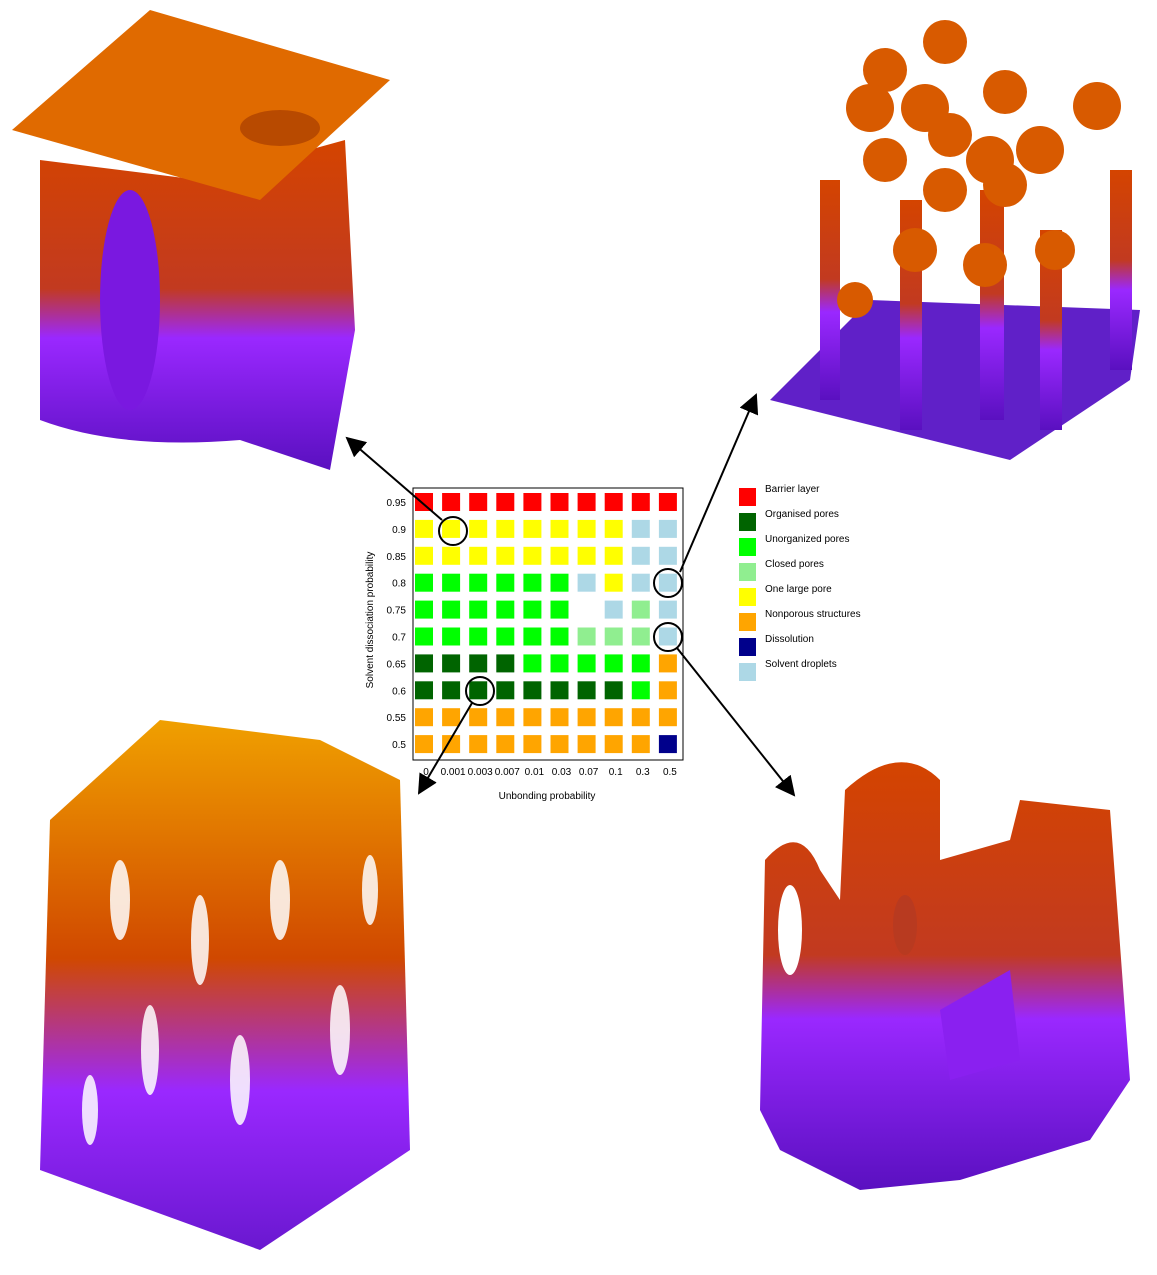 Image resolution: width=1157 pixels, height=1275 pixels. What do you see at coordinates (480, 772) in the screenshot?
I see `x-tick-label: 0.003` at bounding box center [480, 772].